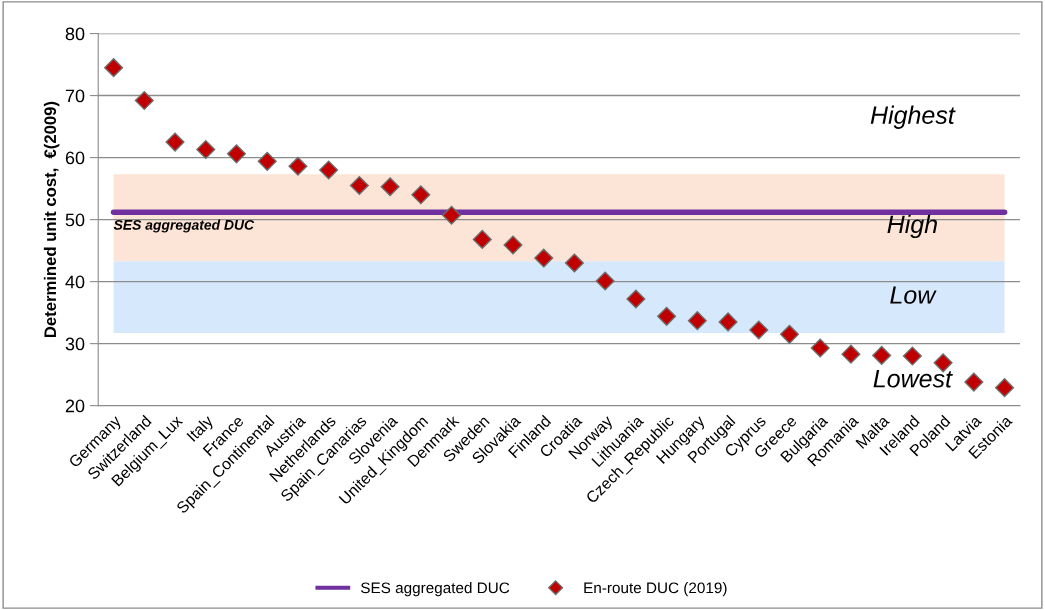  Describe the element at coordinates (184, 226) in the screenshot. I see `text: SES aggregated DUC` at that location.